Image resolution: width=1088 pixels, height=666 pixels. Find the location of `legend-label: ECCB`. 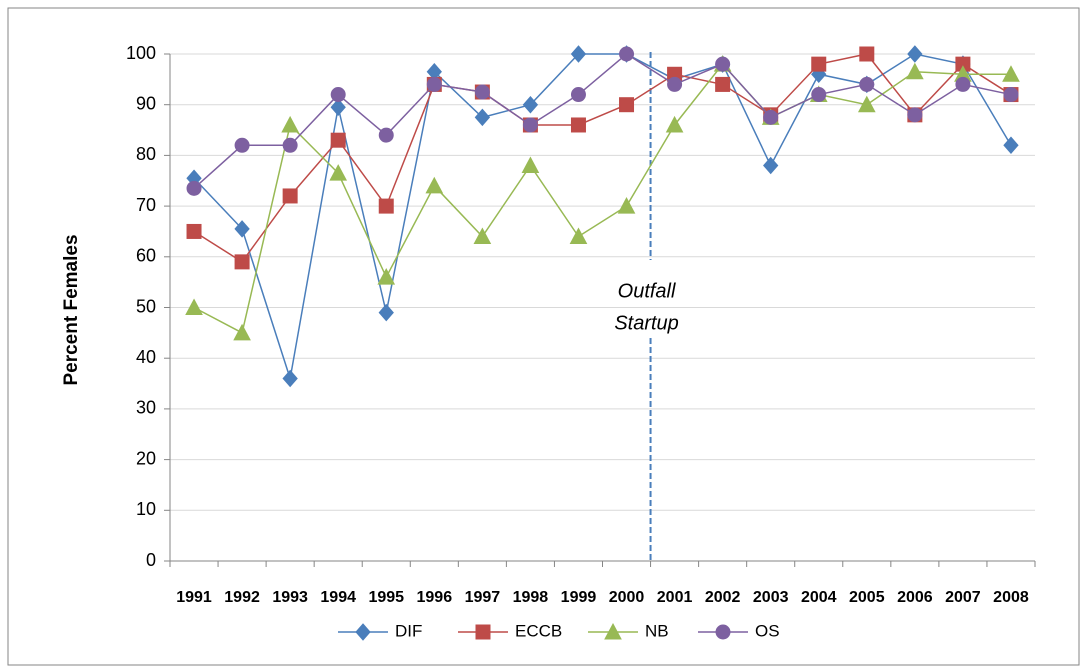

legend-label: ECCB is located at coordinates (538, 630).